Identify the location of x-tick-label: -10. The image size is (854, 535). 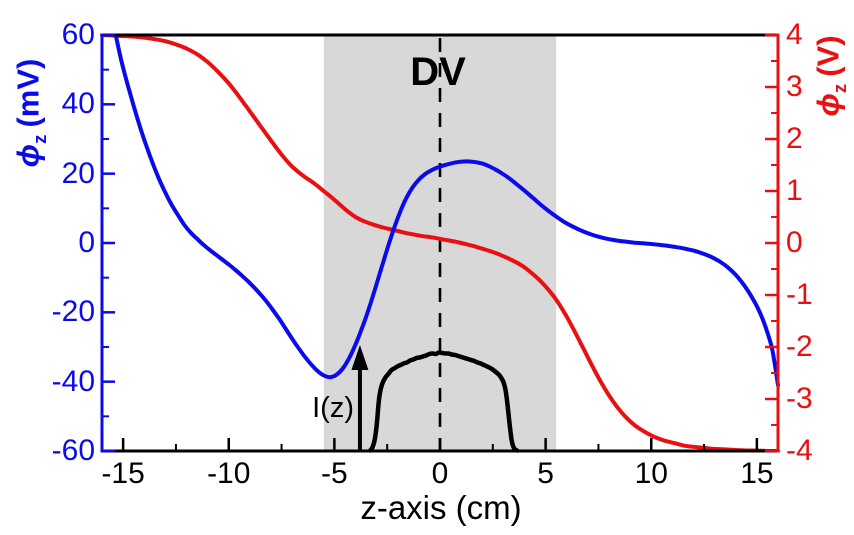
(229, 473).